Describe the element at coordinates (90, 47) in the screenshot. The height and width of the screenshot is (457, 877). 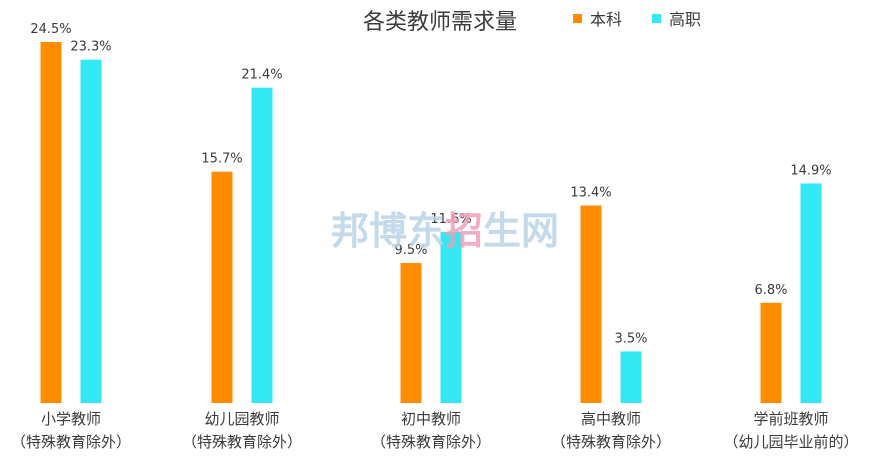
I see `value-label-gaozhi-1: 23.3%` at that location.